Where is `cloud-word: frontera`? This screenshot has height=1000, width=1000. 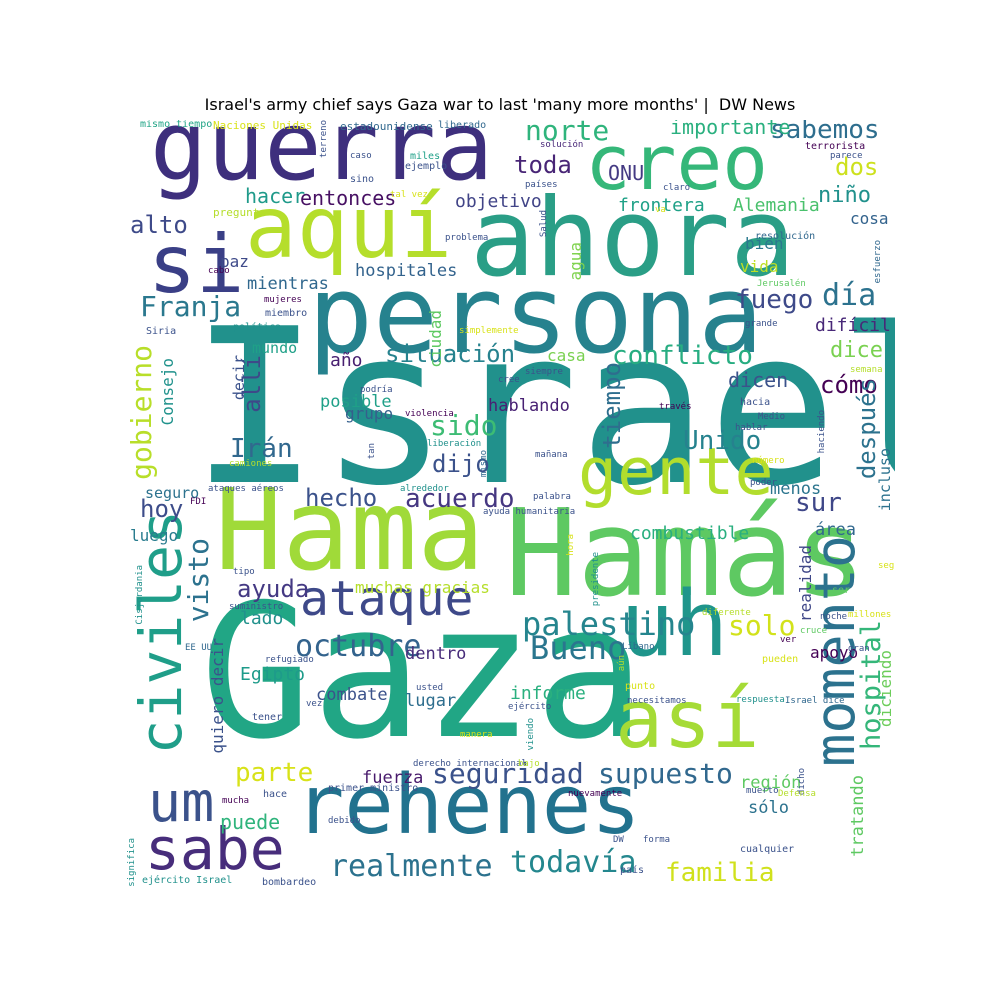
cloud-word: frontera is located at coordinates (661, 205).